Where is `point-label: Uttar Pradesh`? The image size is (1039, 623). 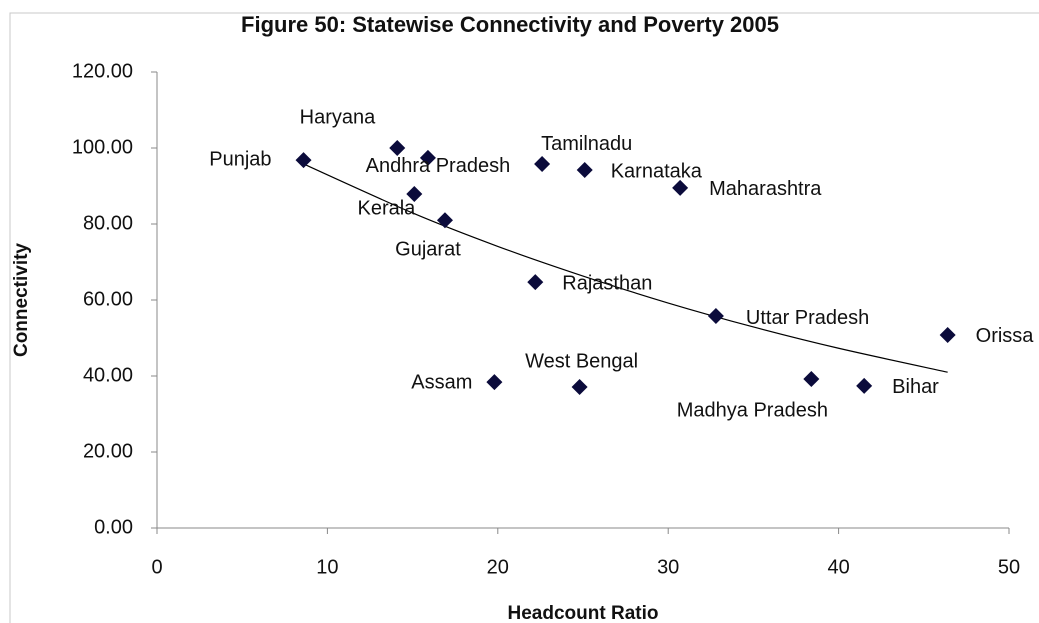 point-label: Uttar Pradesh is located at coordinates (807, 318).